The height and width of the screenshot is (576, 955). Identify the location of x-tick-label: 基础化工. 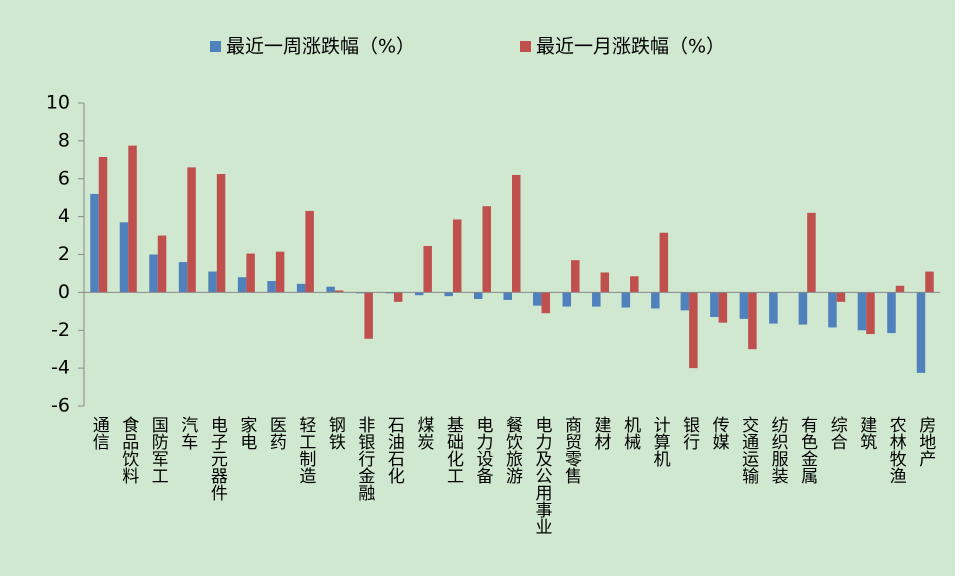
(453, 450).